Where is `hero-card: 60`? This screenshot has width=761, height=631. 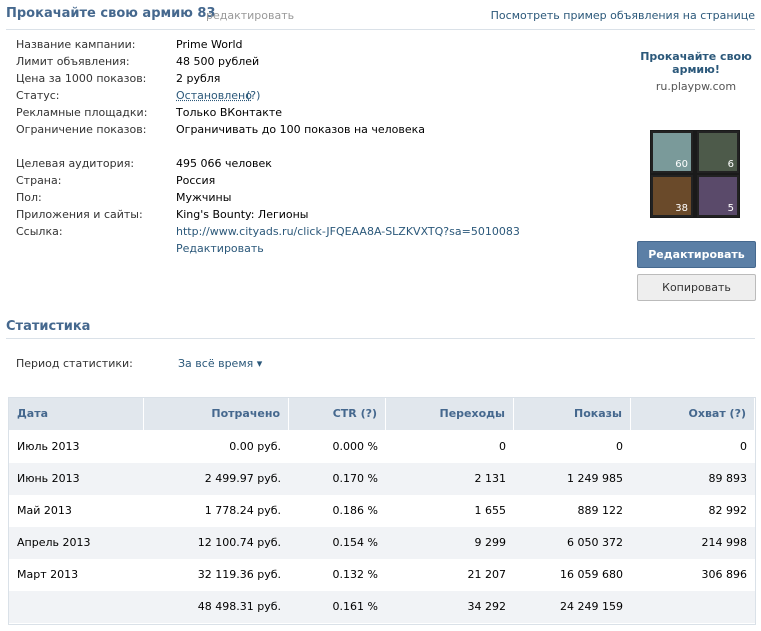 hero-card: 60 is located at coordinates (672, 152).